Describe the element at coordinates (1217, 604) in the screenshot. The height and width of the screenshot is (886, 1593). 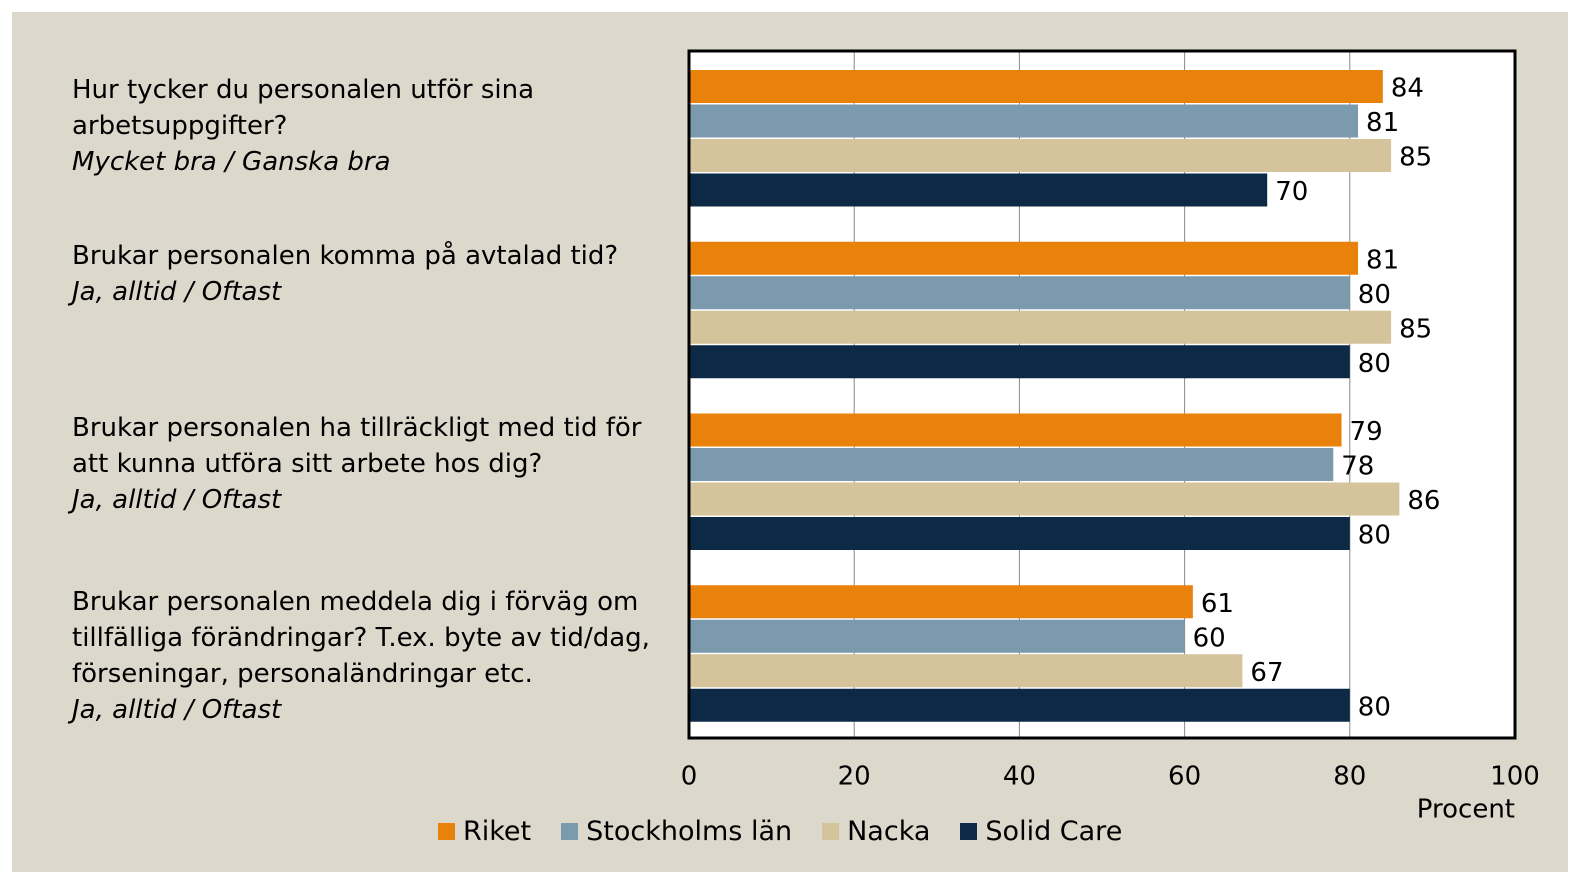
I see `value-label: 61` at that location.